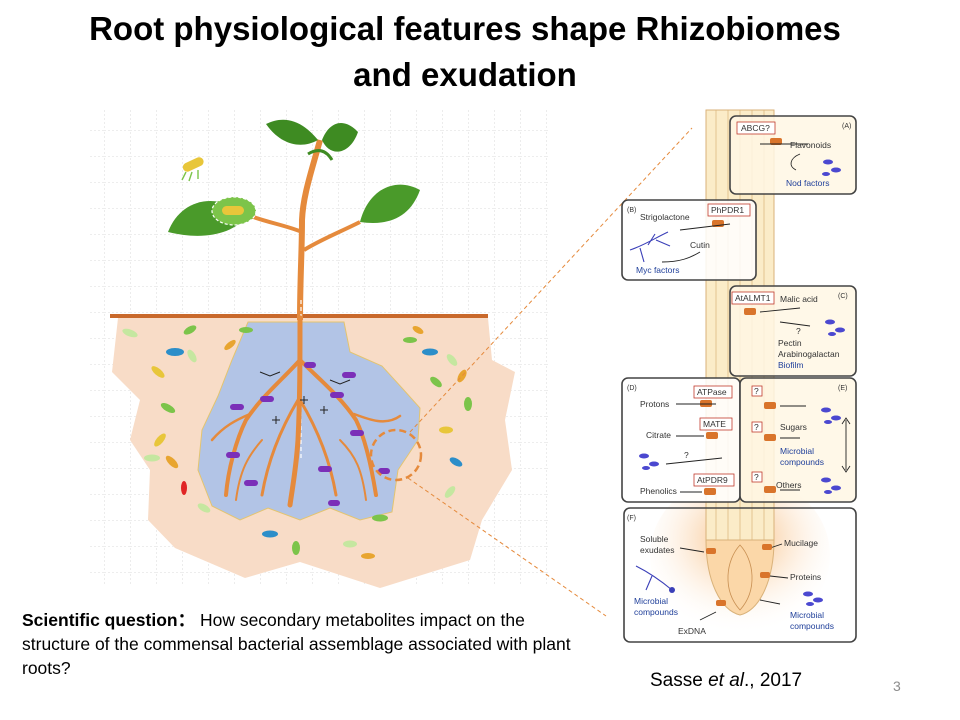 This screenshot has height=720, width=960. I want to click on citation-etal: et al, so click(726, 680).